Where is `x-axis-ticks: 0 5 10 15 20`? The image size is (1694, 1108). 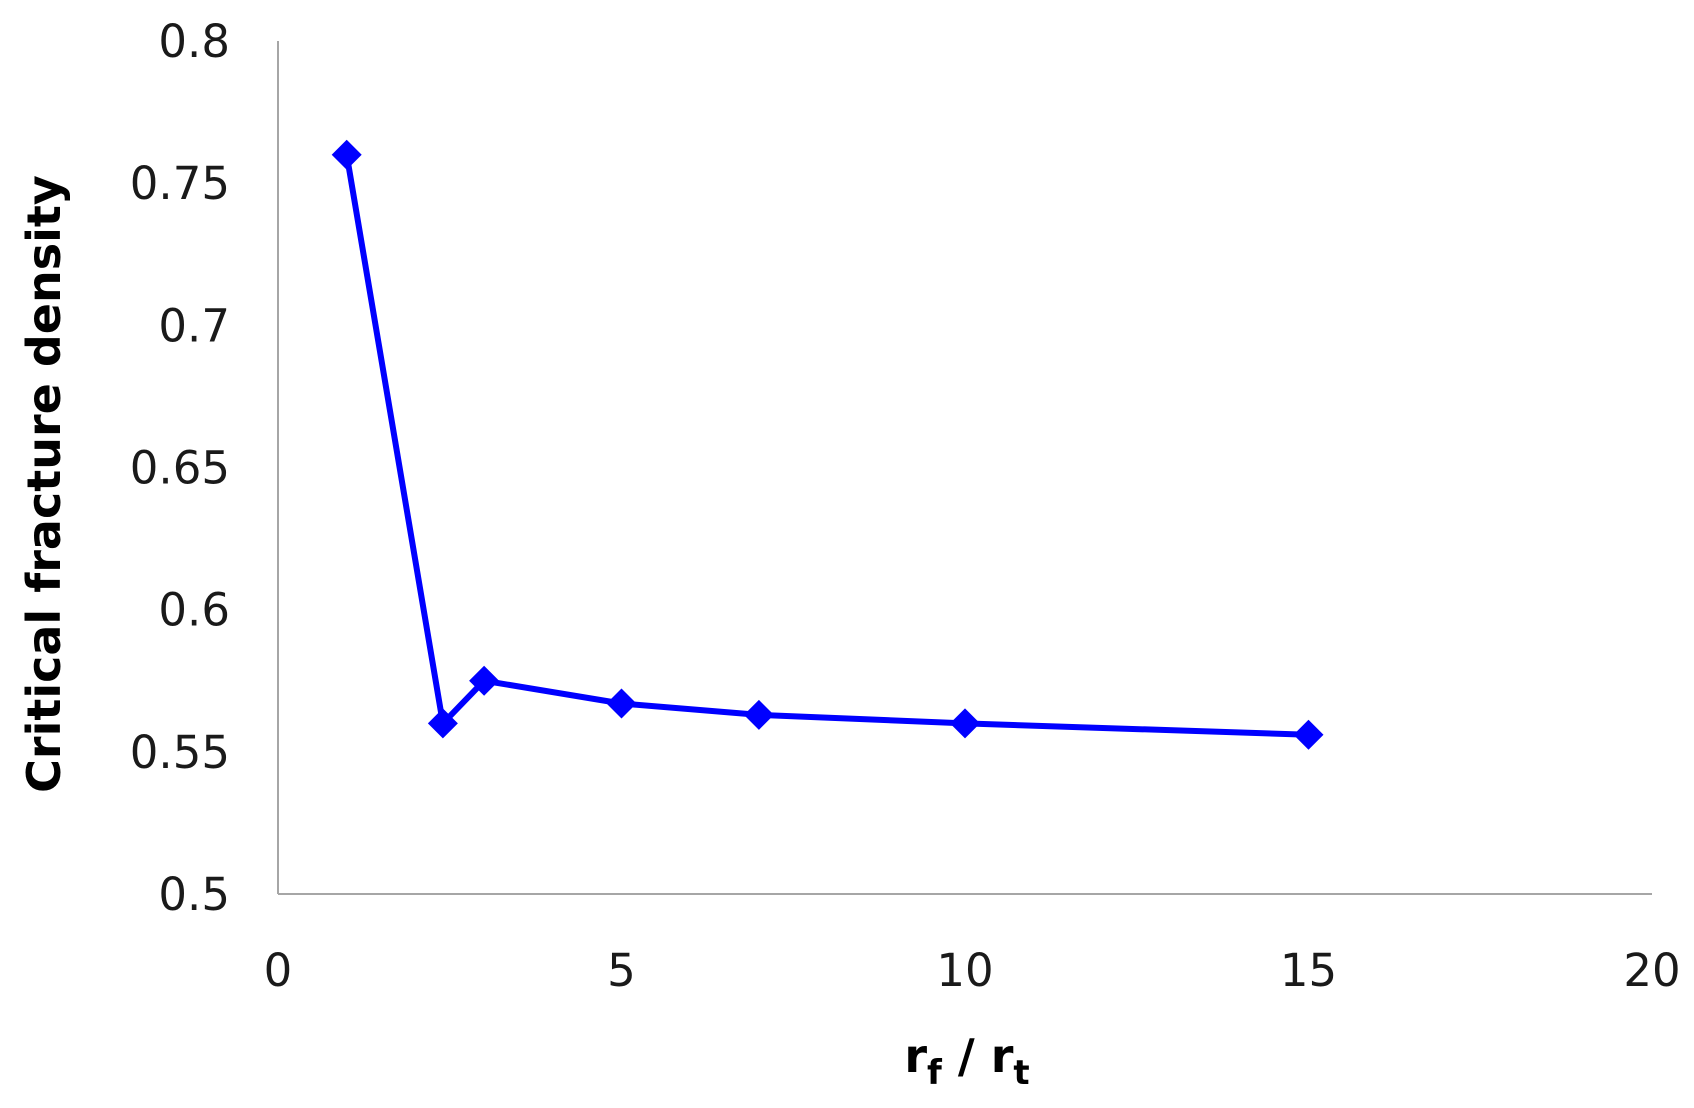 x-axis-ticks: 0 5 10 15 20 is located at coordinates (972, 970).